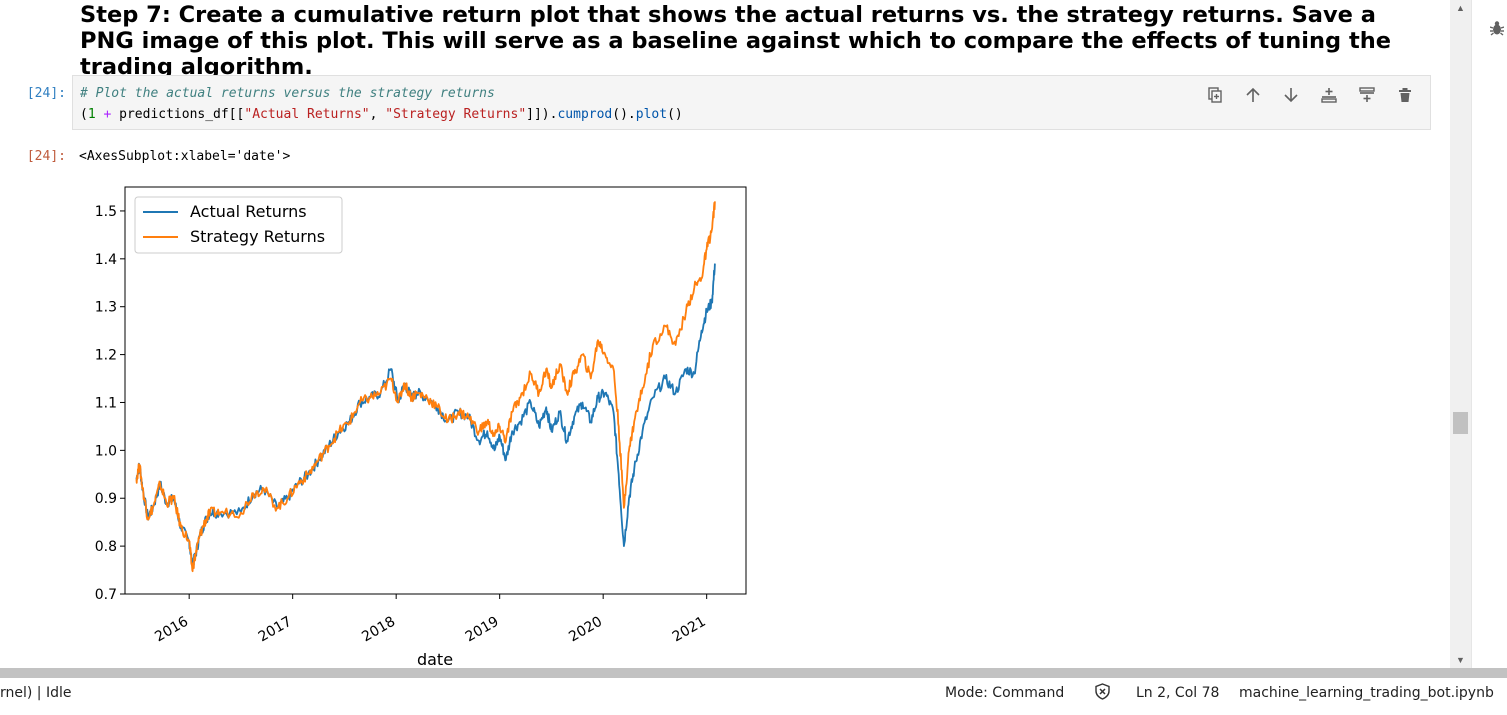 The height and width of the screenshot is (715, 1507). Describe the element at coordinates (1460, 660) in the screenshot. I see `scroll-down-arrow-icon: ▼` at that location.